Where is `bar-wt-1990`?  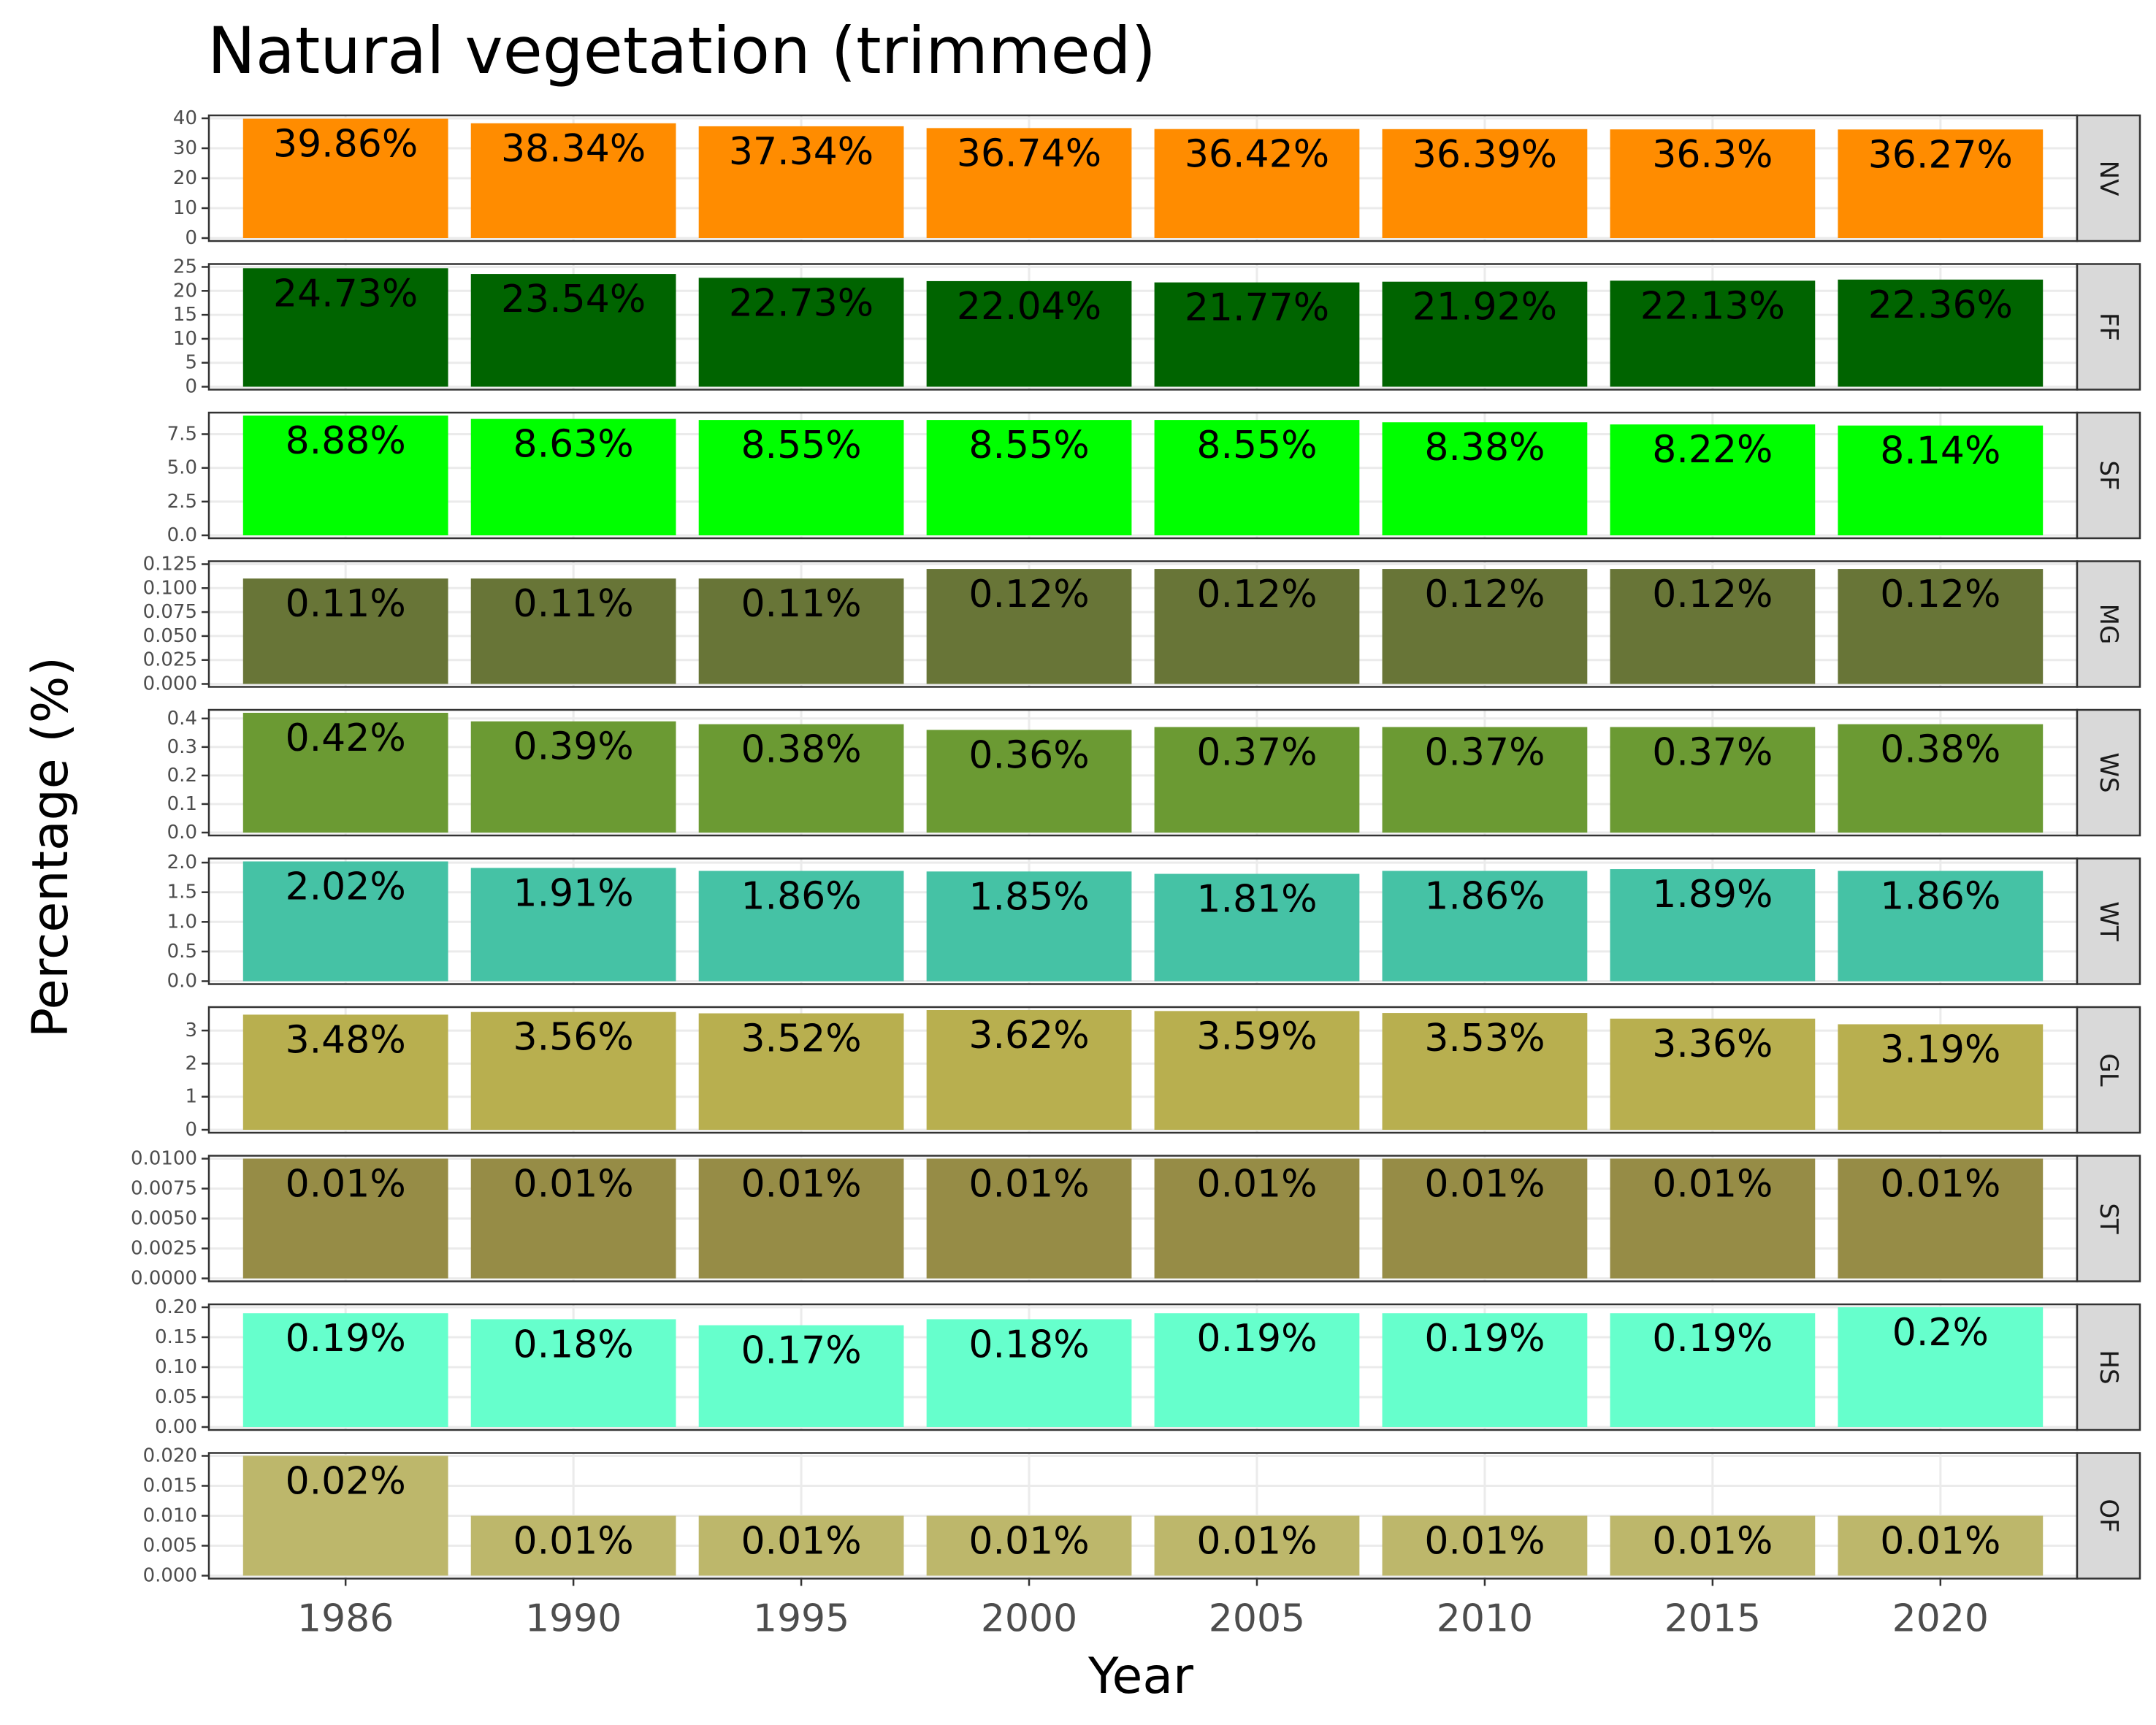
bar-wt-1990 is located at coordinates (573, 925).